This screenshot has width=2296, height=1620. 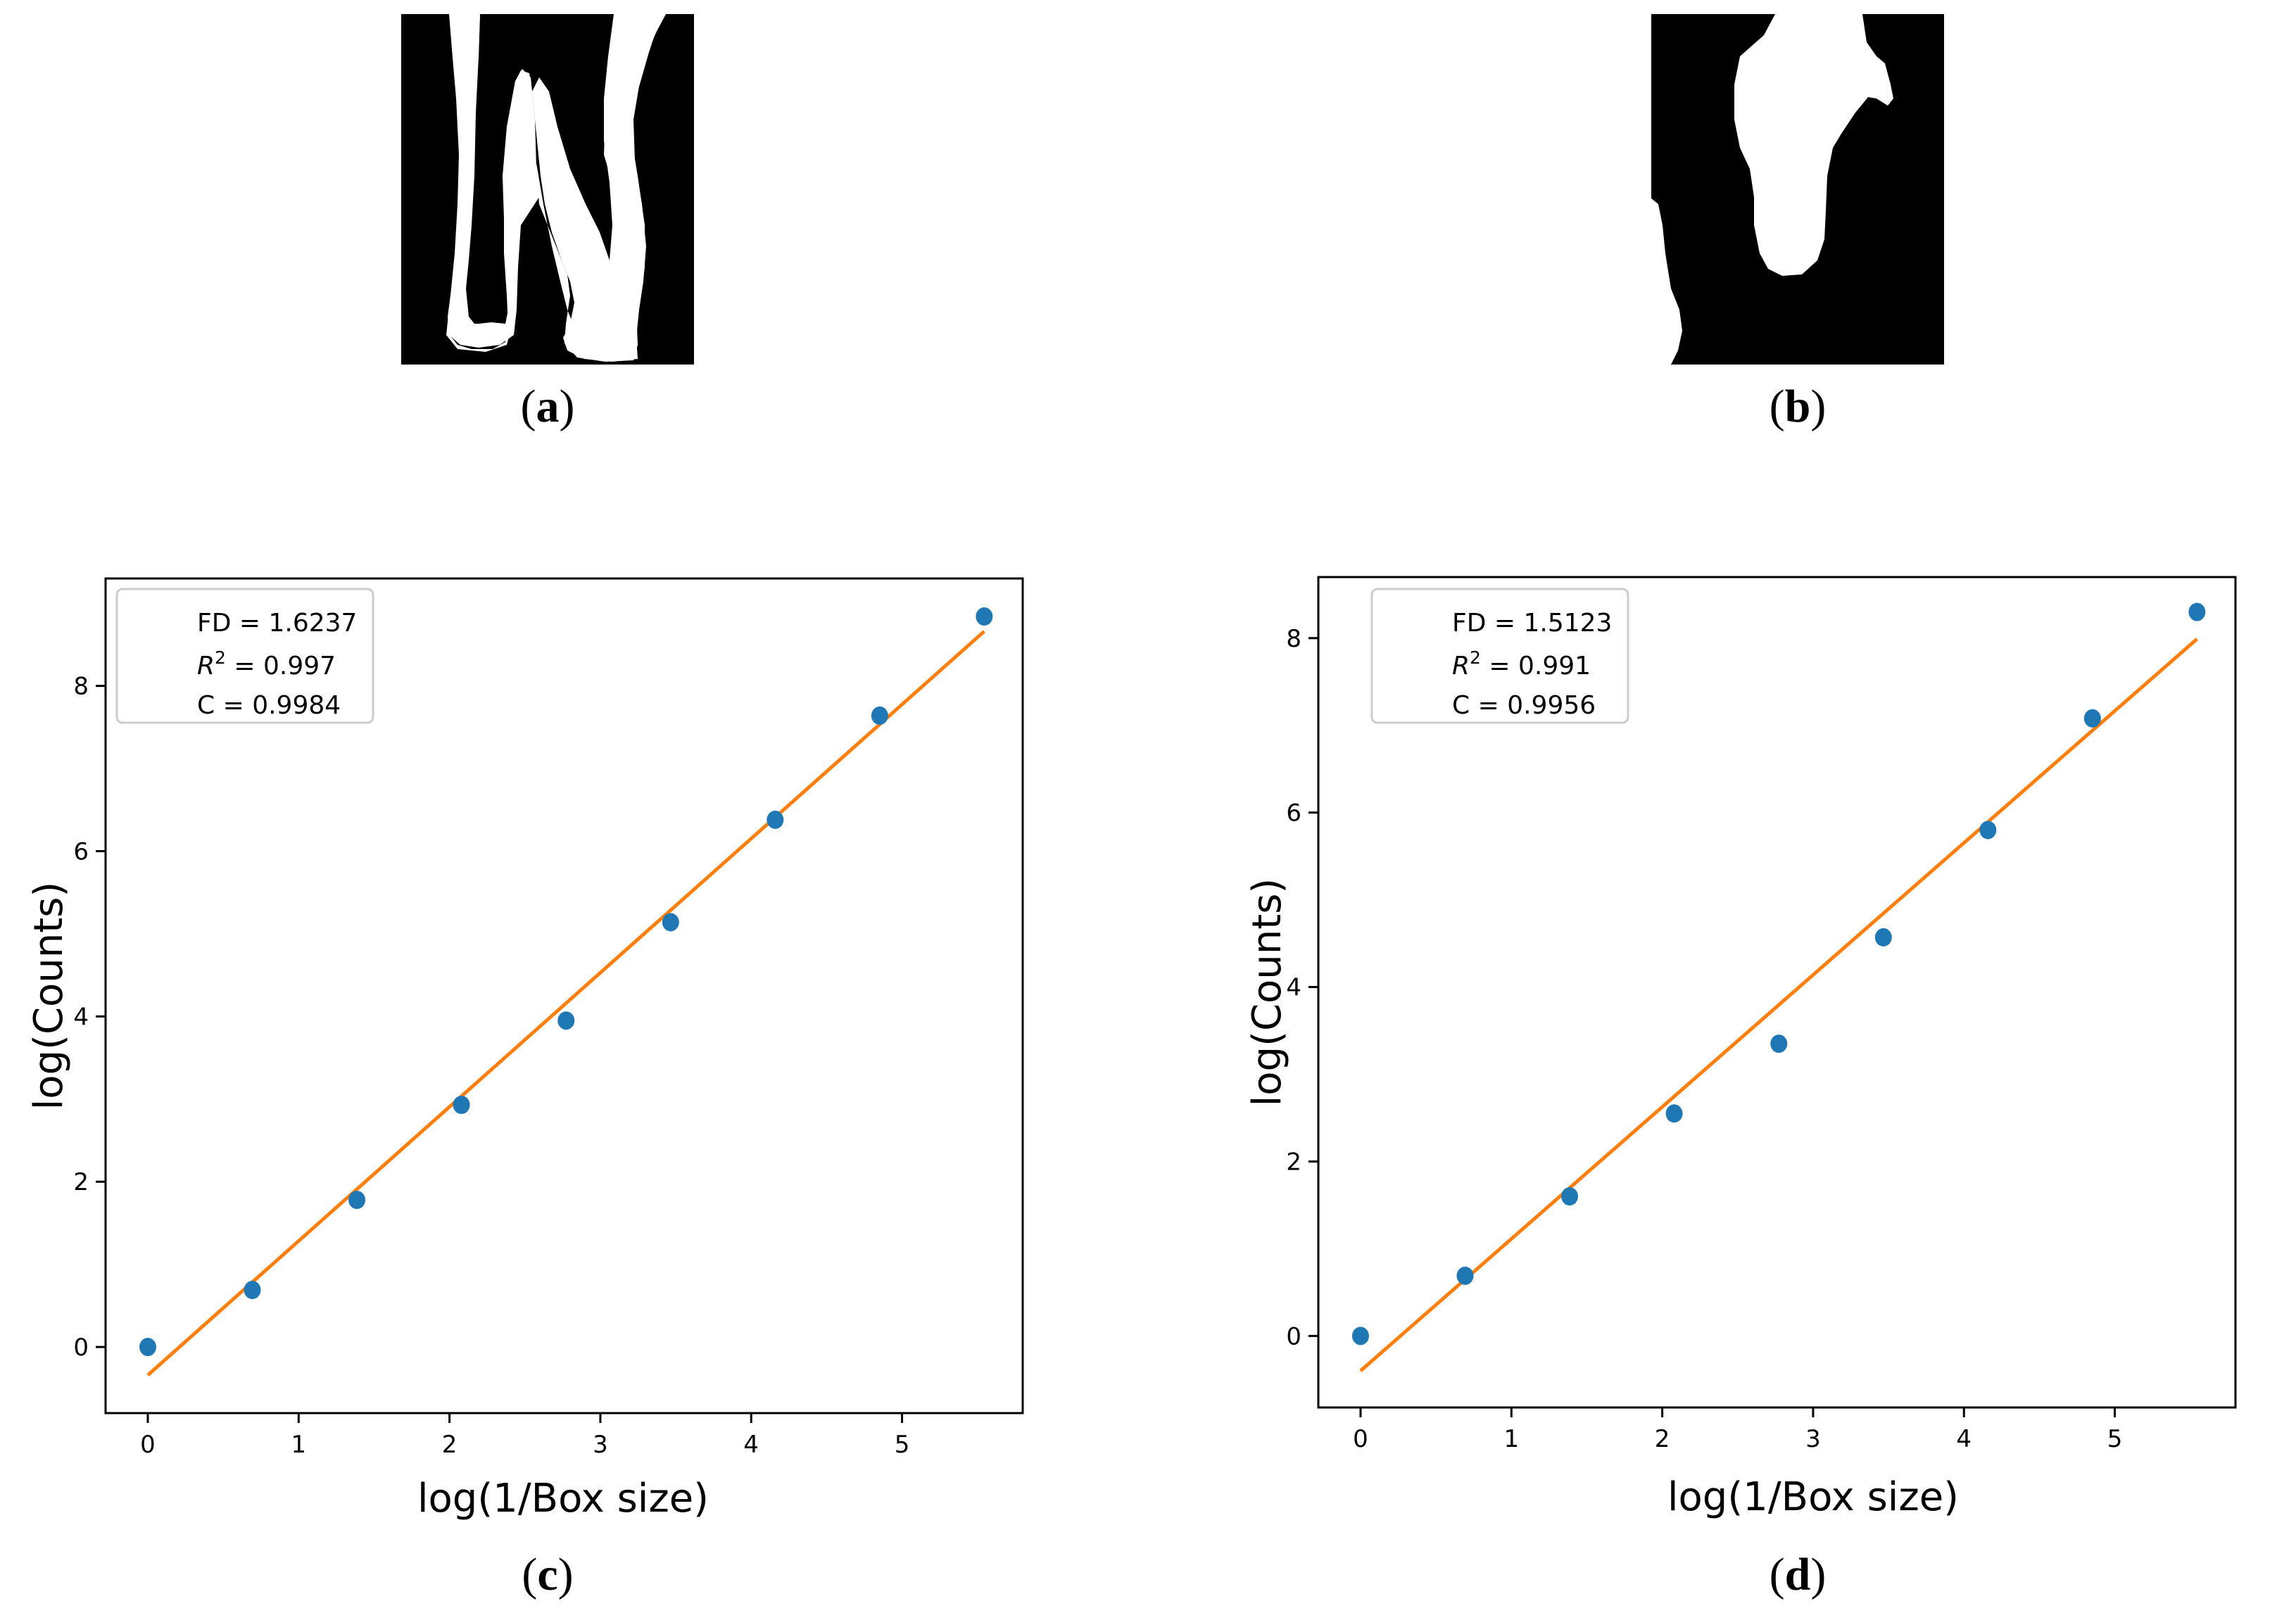 I want to click on legend-r2: R2 = 0.997, so click(x=266, y=664).